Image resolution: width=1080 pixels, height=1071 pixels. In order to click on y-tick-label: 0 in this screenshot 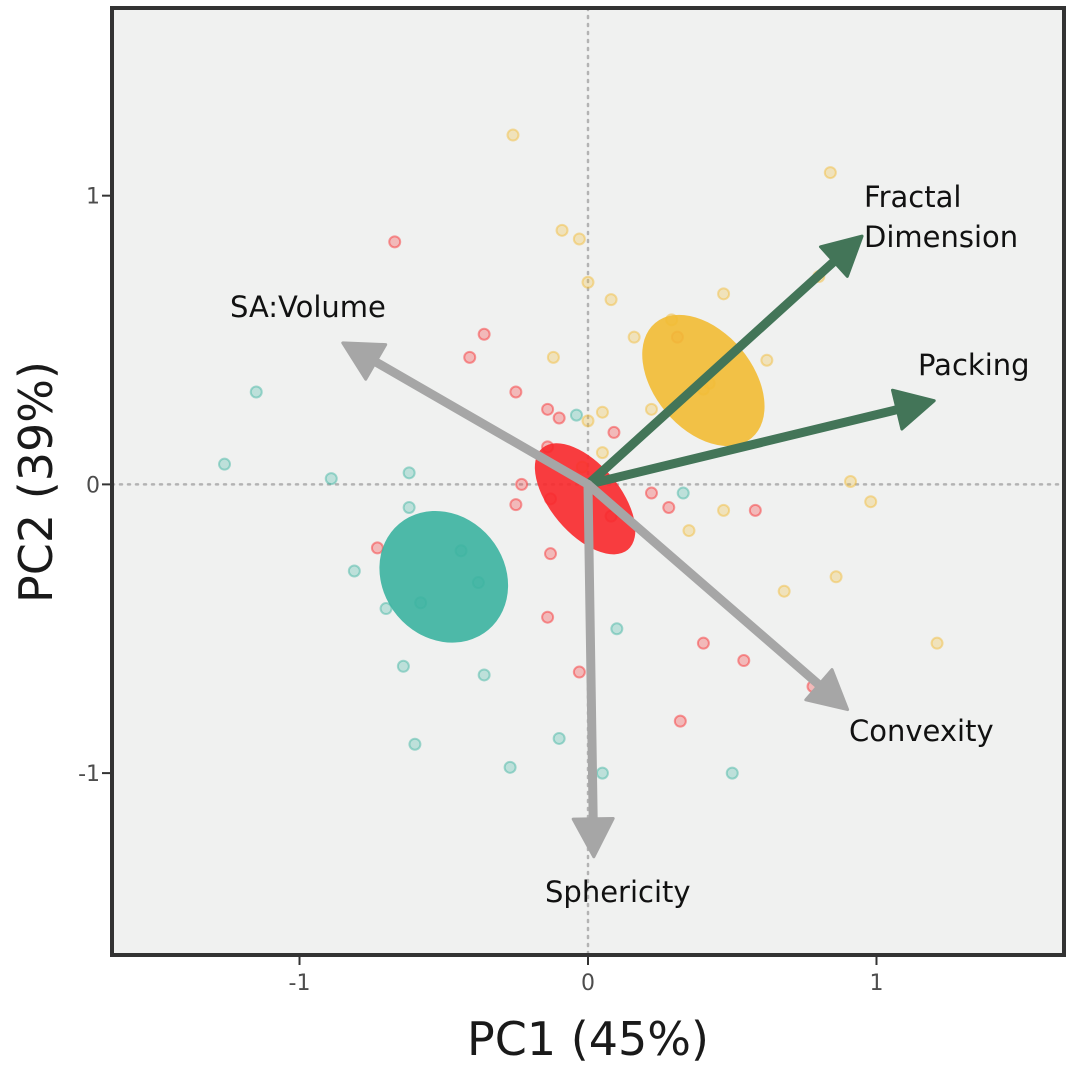, I will do `click(93, 485)`.